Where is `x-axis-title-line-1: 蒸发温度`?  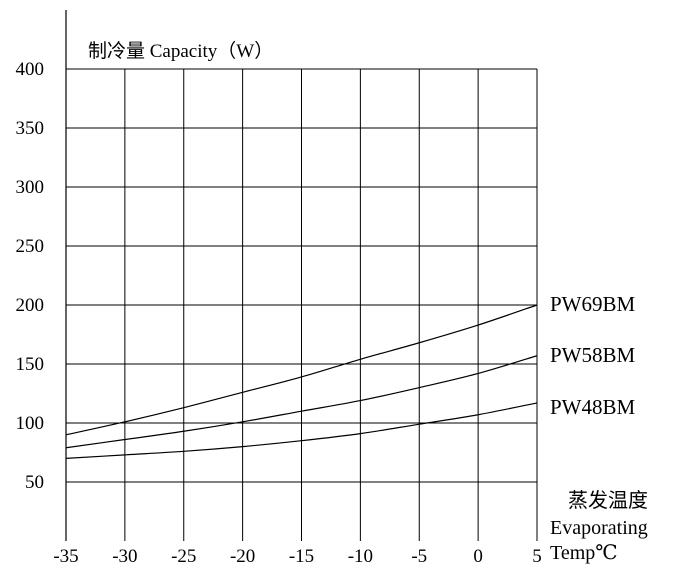
x-axis-title-line-1: 蒸发温度 is located at coordinates (608, 500).